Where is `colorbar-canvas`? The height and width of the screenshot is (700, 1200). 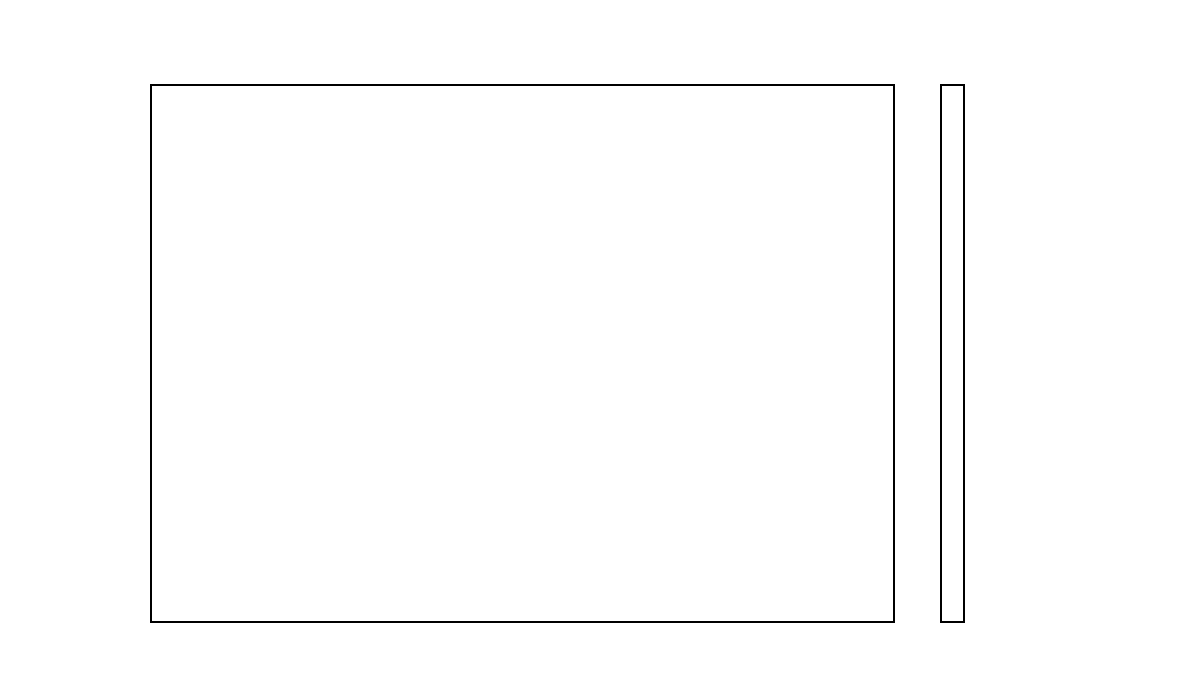
colorbar-canvas is located at coordinates (952, 353).